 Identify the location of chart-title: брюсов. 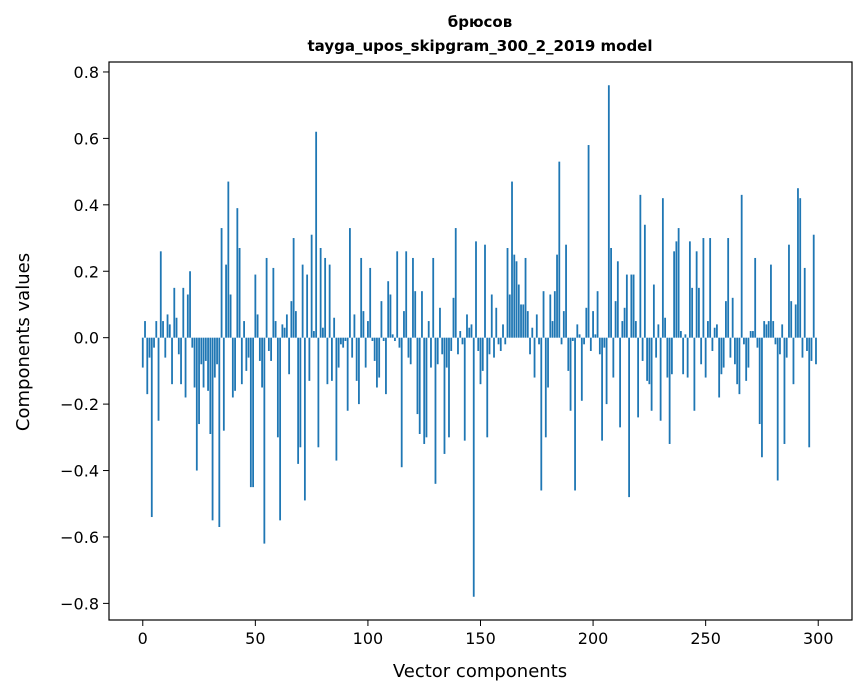
(480, 22).